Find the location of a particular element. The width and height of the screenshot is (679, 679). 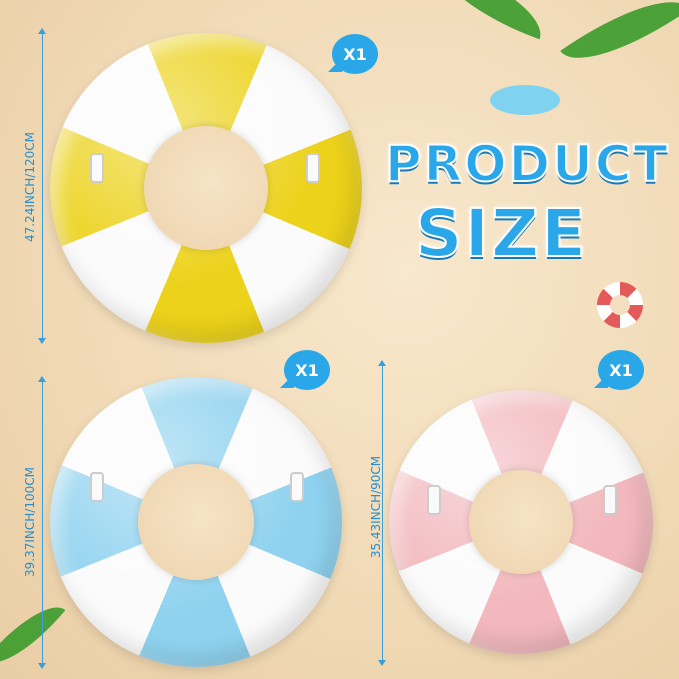

title-product: PRODUCT is located at coordinates (527, 164).